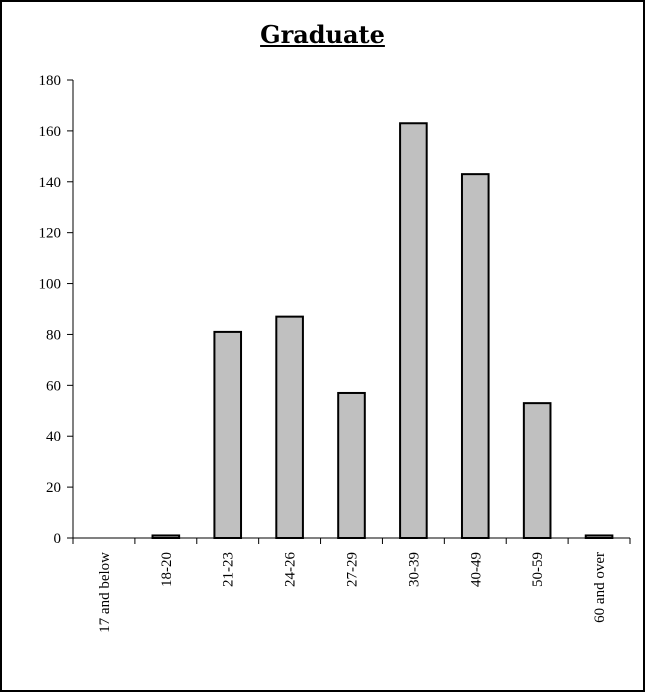  Describe the element at coordinates (50, 132) in the screenshot. I see `y-tick-label: 160` at that location.